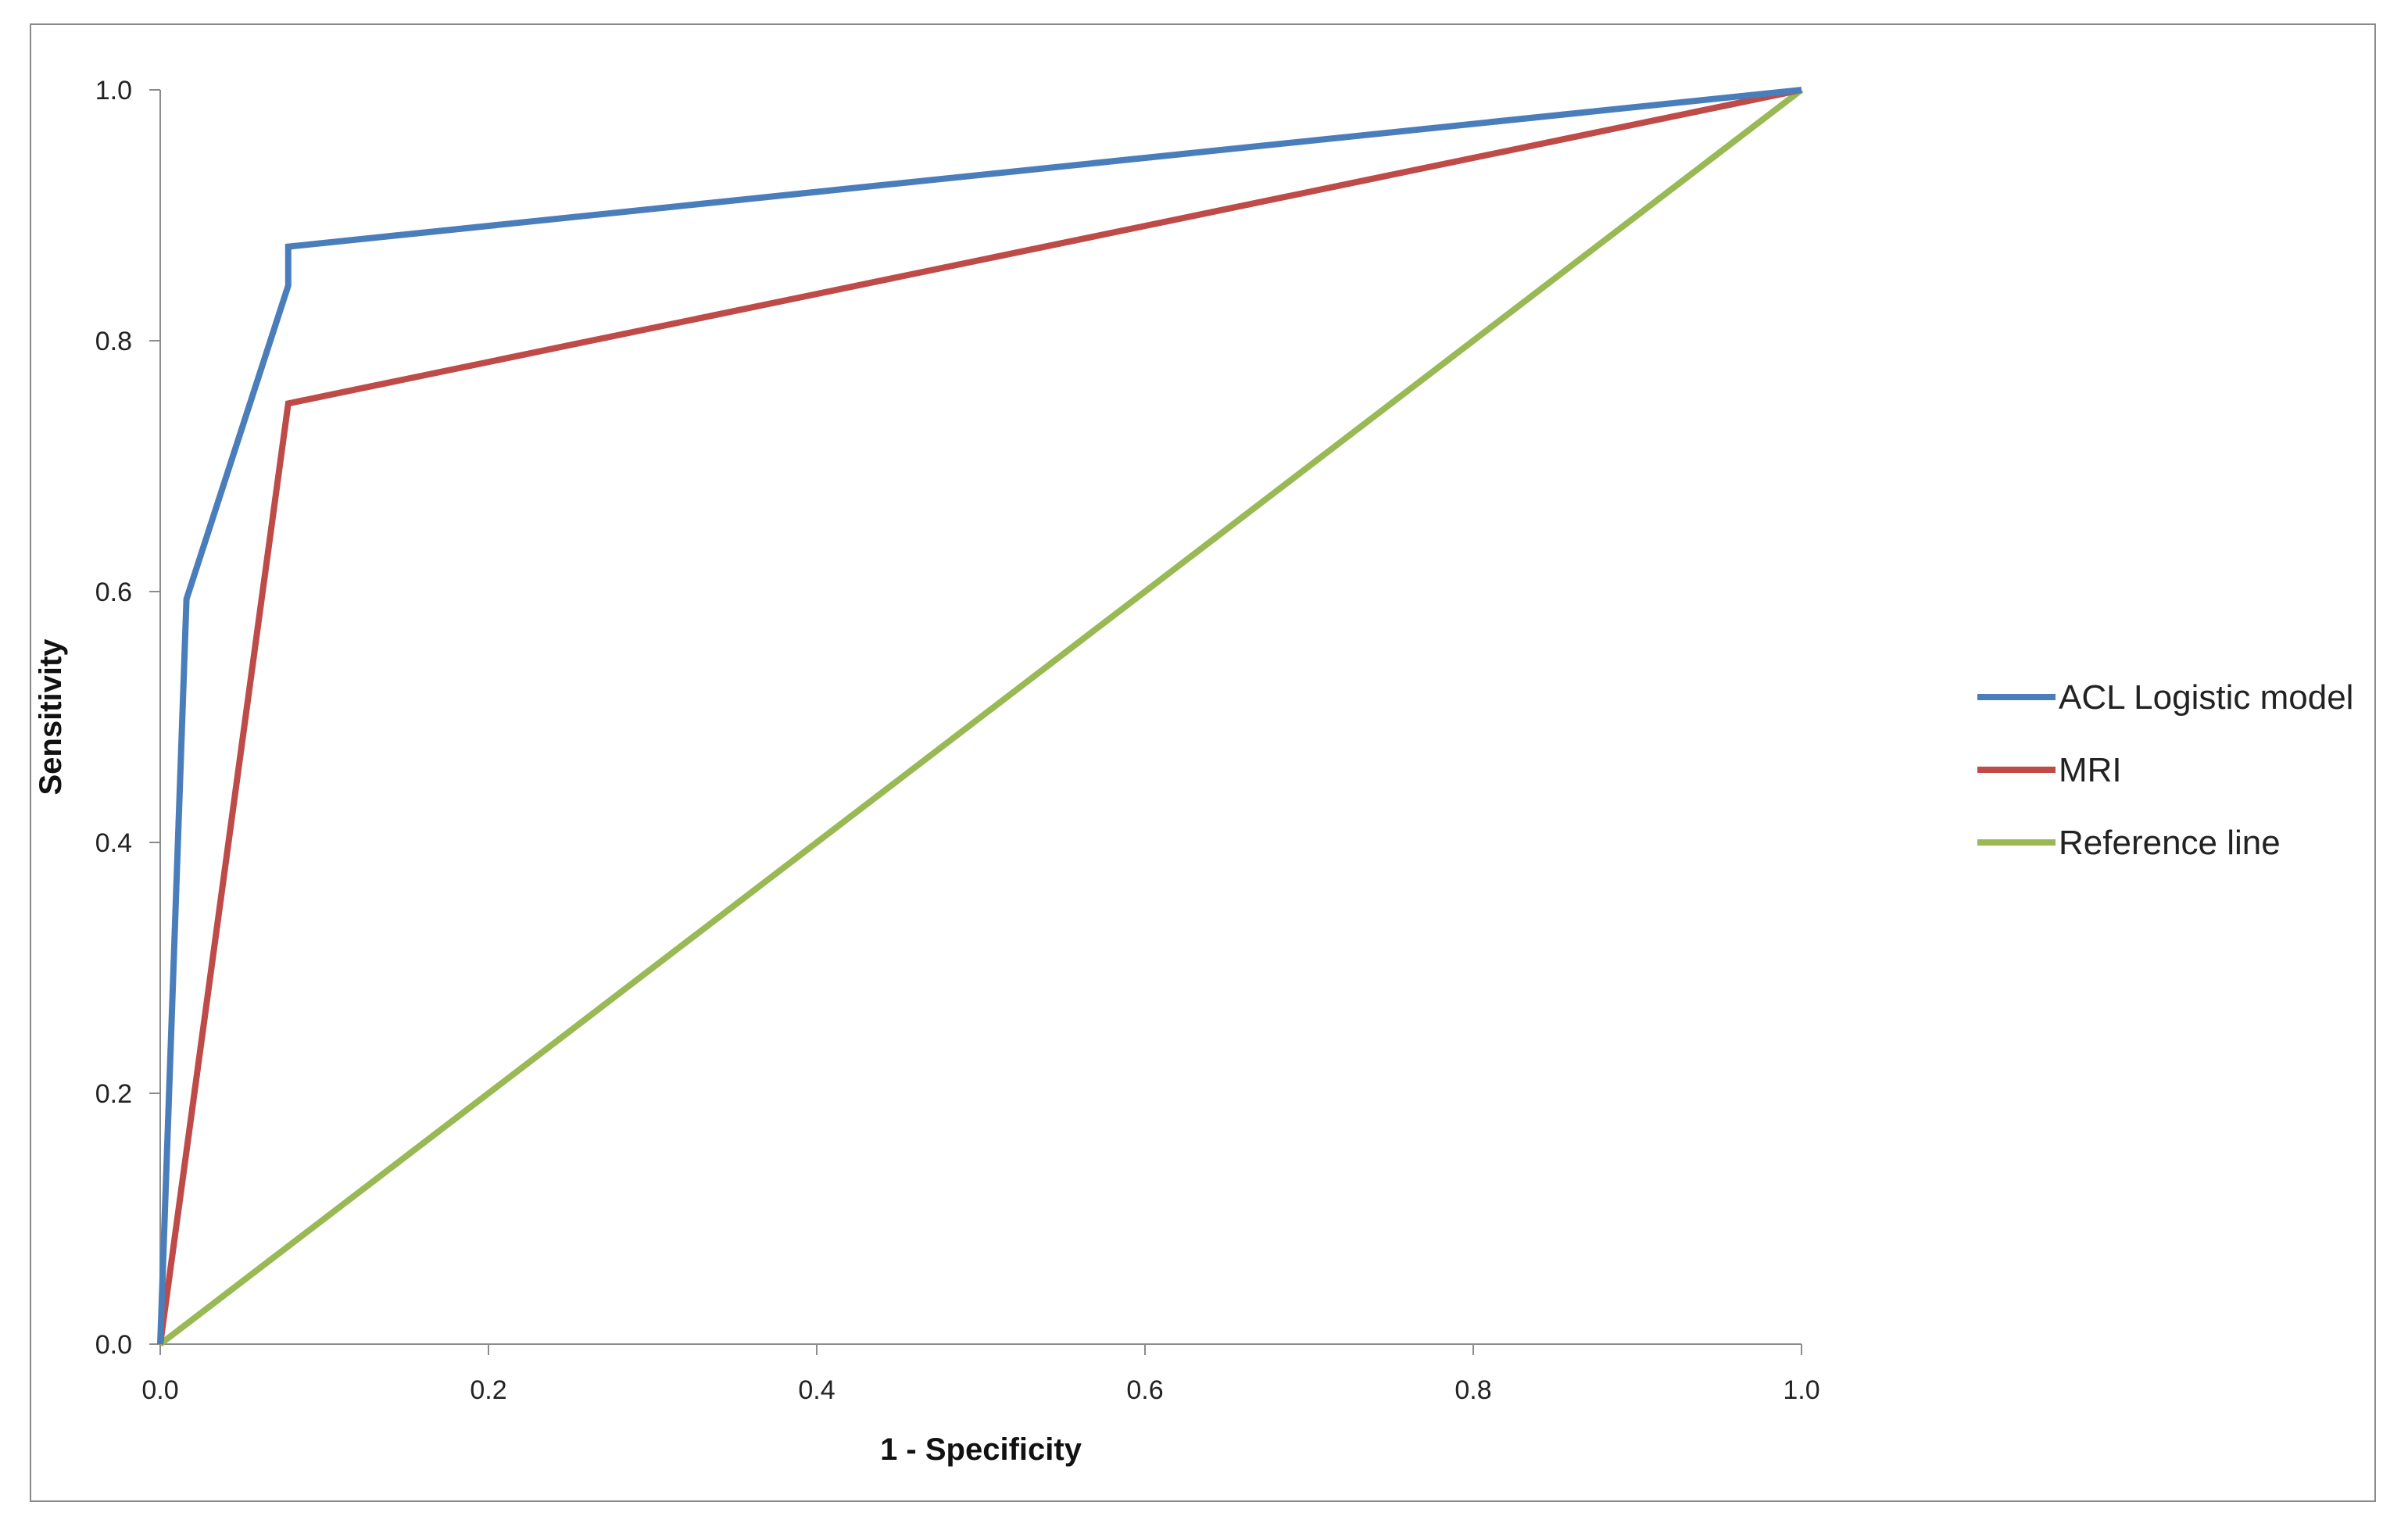 Image resolution: width=2408 pixels, height=1527 pixels. What do you see at coordinates (488, 1390) in the screenshot?
I see `x-tick-label: 0.2` at bounding box center [488, 1390].